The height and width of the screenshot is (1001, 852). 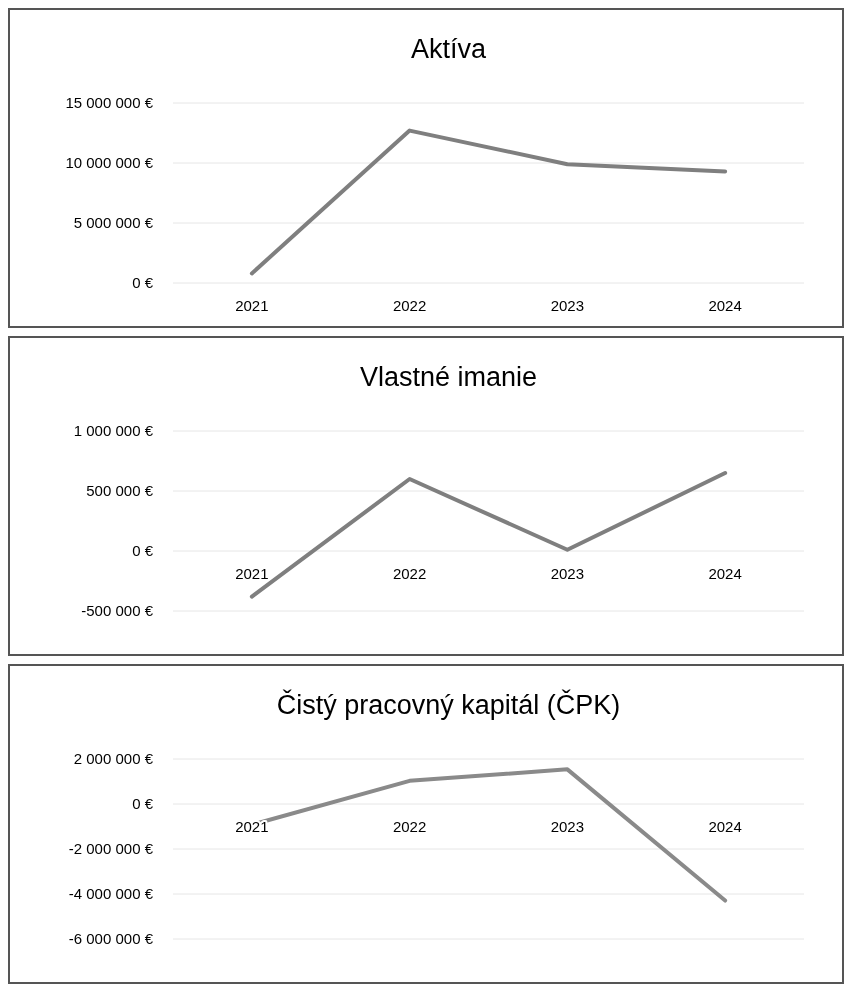 I want to click on chart-title: Čistý pracovný kapitál (ČPK), so click(x=448, y=704).